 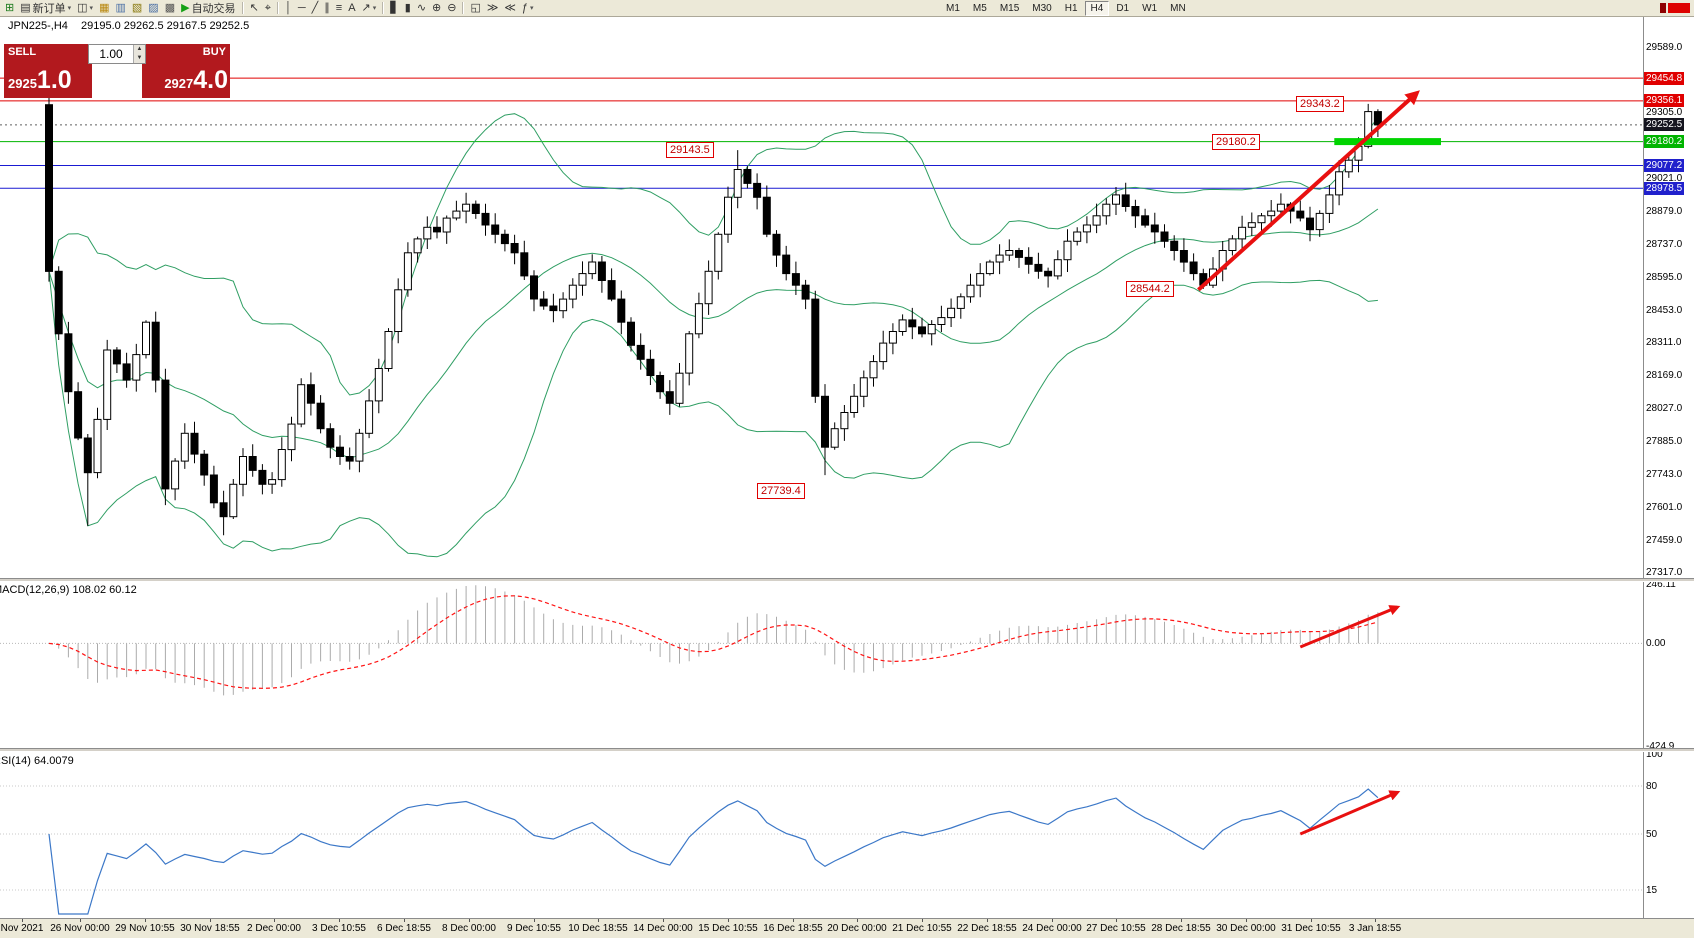 I want to click on time-axis-label: 21 Dec 10:55, so click(x=922, y=928).